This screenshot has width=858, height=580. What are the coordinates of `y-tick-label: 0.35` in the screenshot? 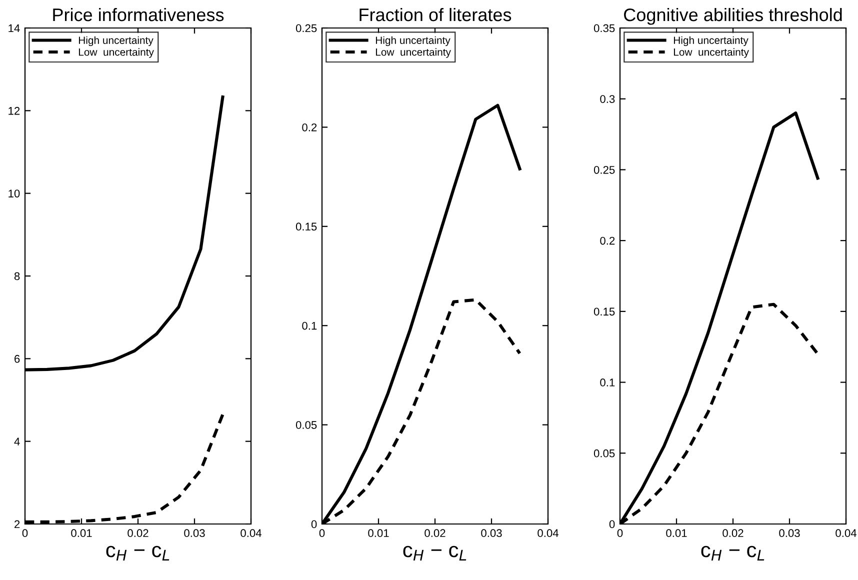 It's located at (604, 28).